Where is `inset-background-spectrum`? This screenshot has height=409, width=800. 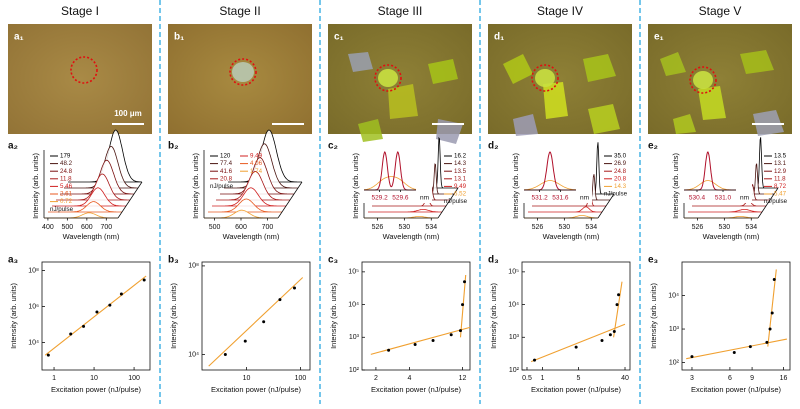
inset-background-spectrum is located at coordinates (390, 183).